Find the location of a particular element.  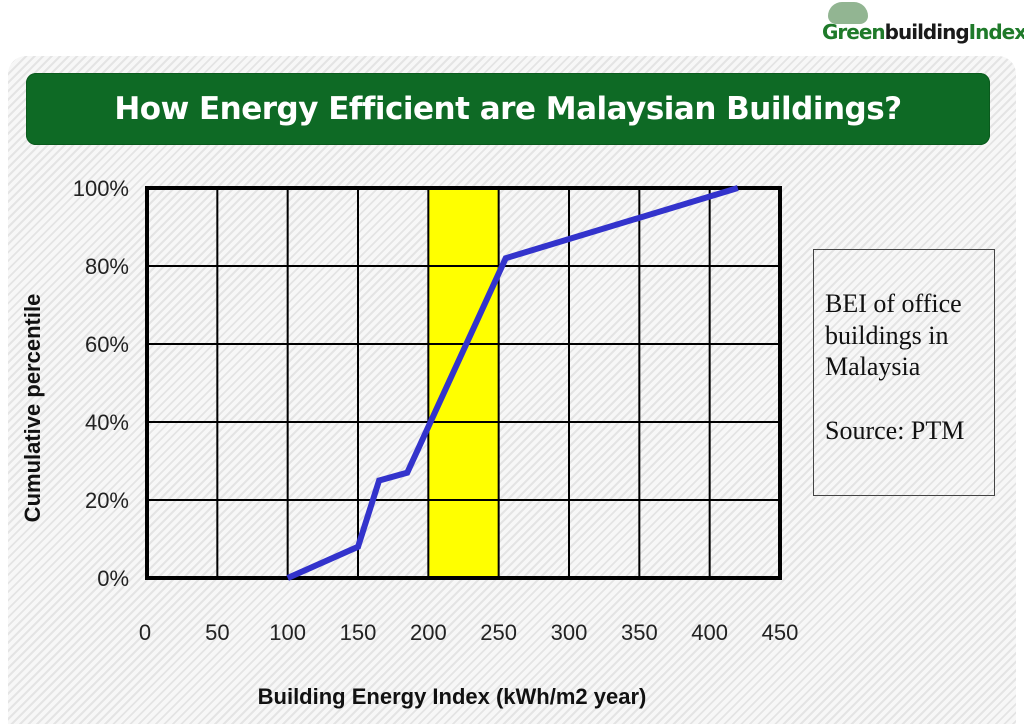

tree-icon is located at coordinates (848, 13).